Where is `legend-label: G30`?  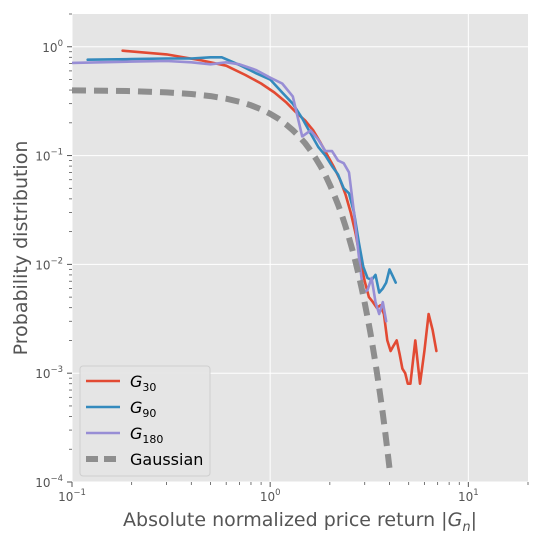
legend-label: G30 is located at coordinates (143, 383).